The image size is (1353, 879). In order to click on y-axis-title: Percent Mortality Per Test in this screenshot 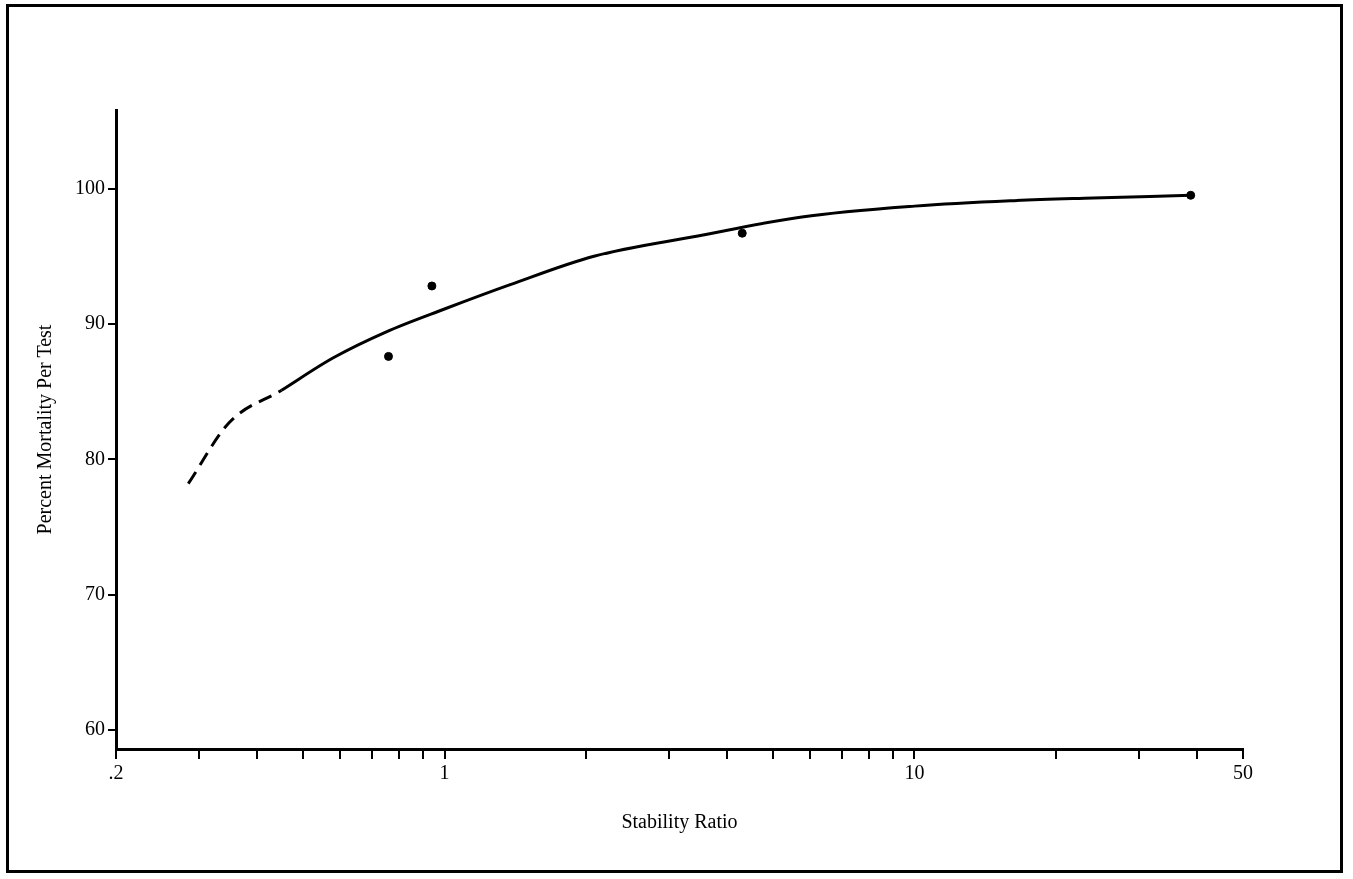, I will do `click(45, 429)`.